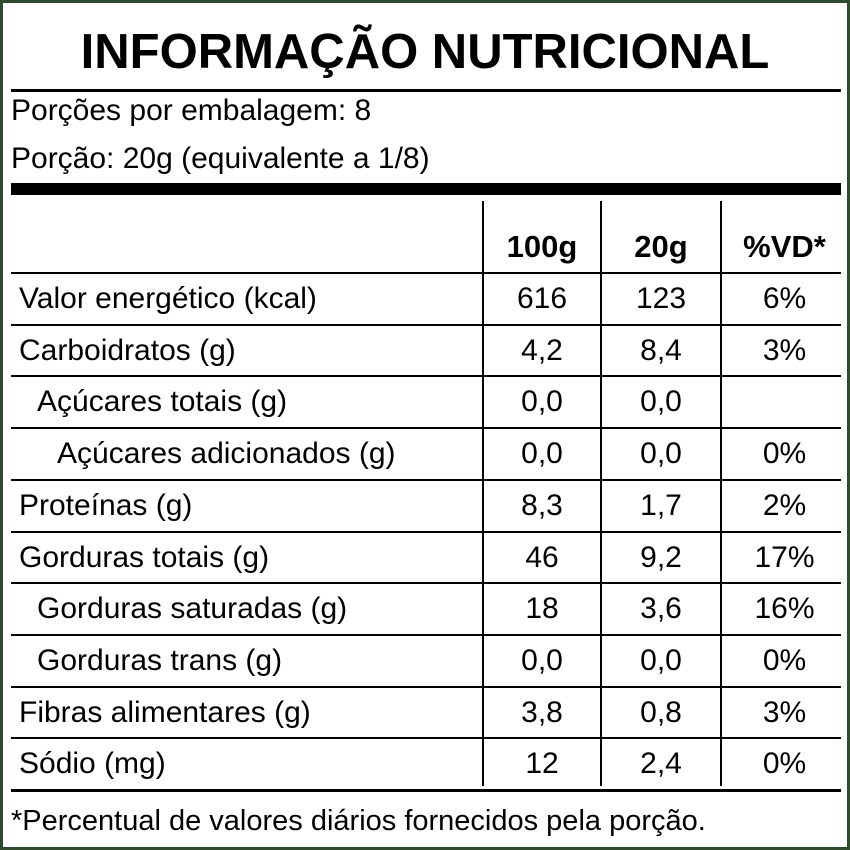 Image resolution: width=850 pixels, height=850 pixels. I want to click on value-per-100g: 46, so click(542, 557).